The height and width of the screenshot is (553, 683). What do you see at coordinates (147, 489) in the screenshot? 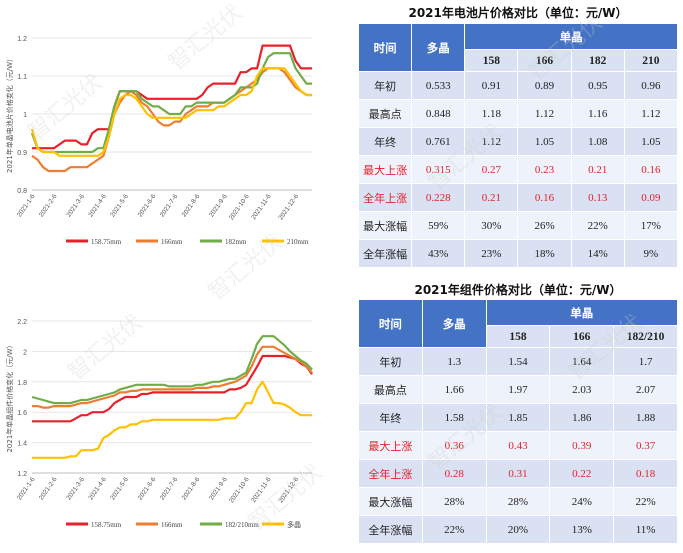
I see `x-tick-label: 2021-6-6` at bounding box center [147, 489].